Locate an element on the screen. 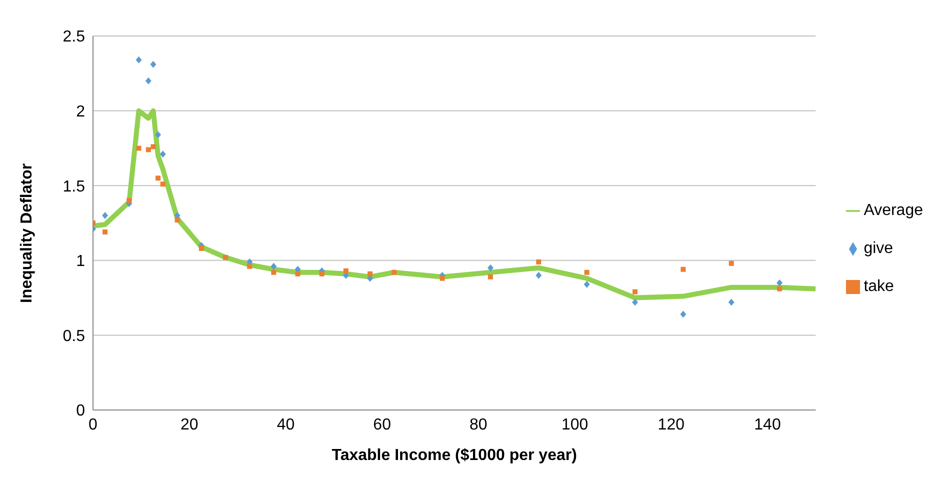 The image size is (949, 498). y-tick-label: 0.5 is located at coordinates (74, 336).